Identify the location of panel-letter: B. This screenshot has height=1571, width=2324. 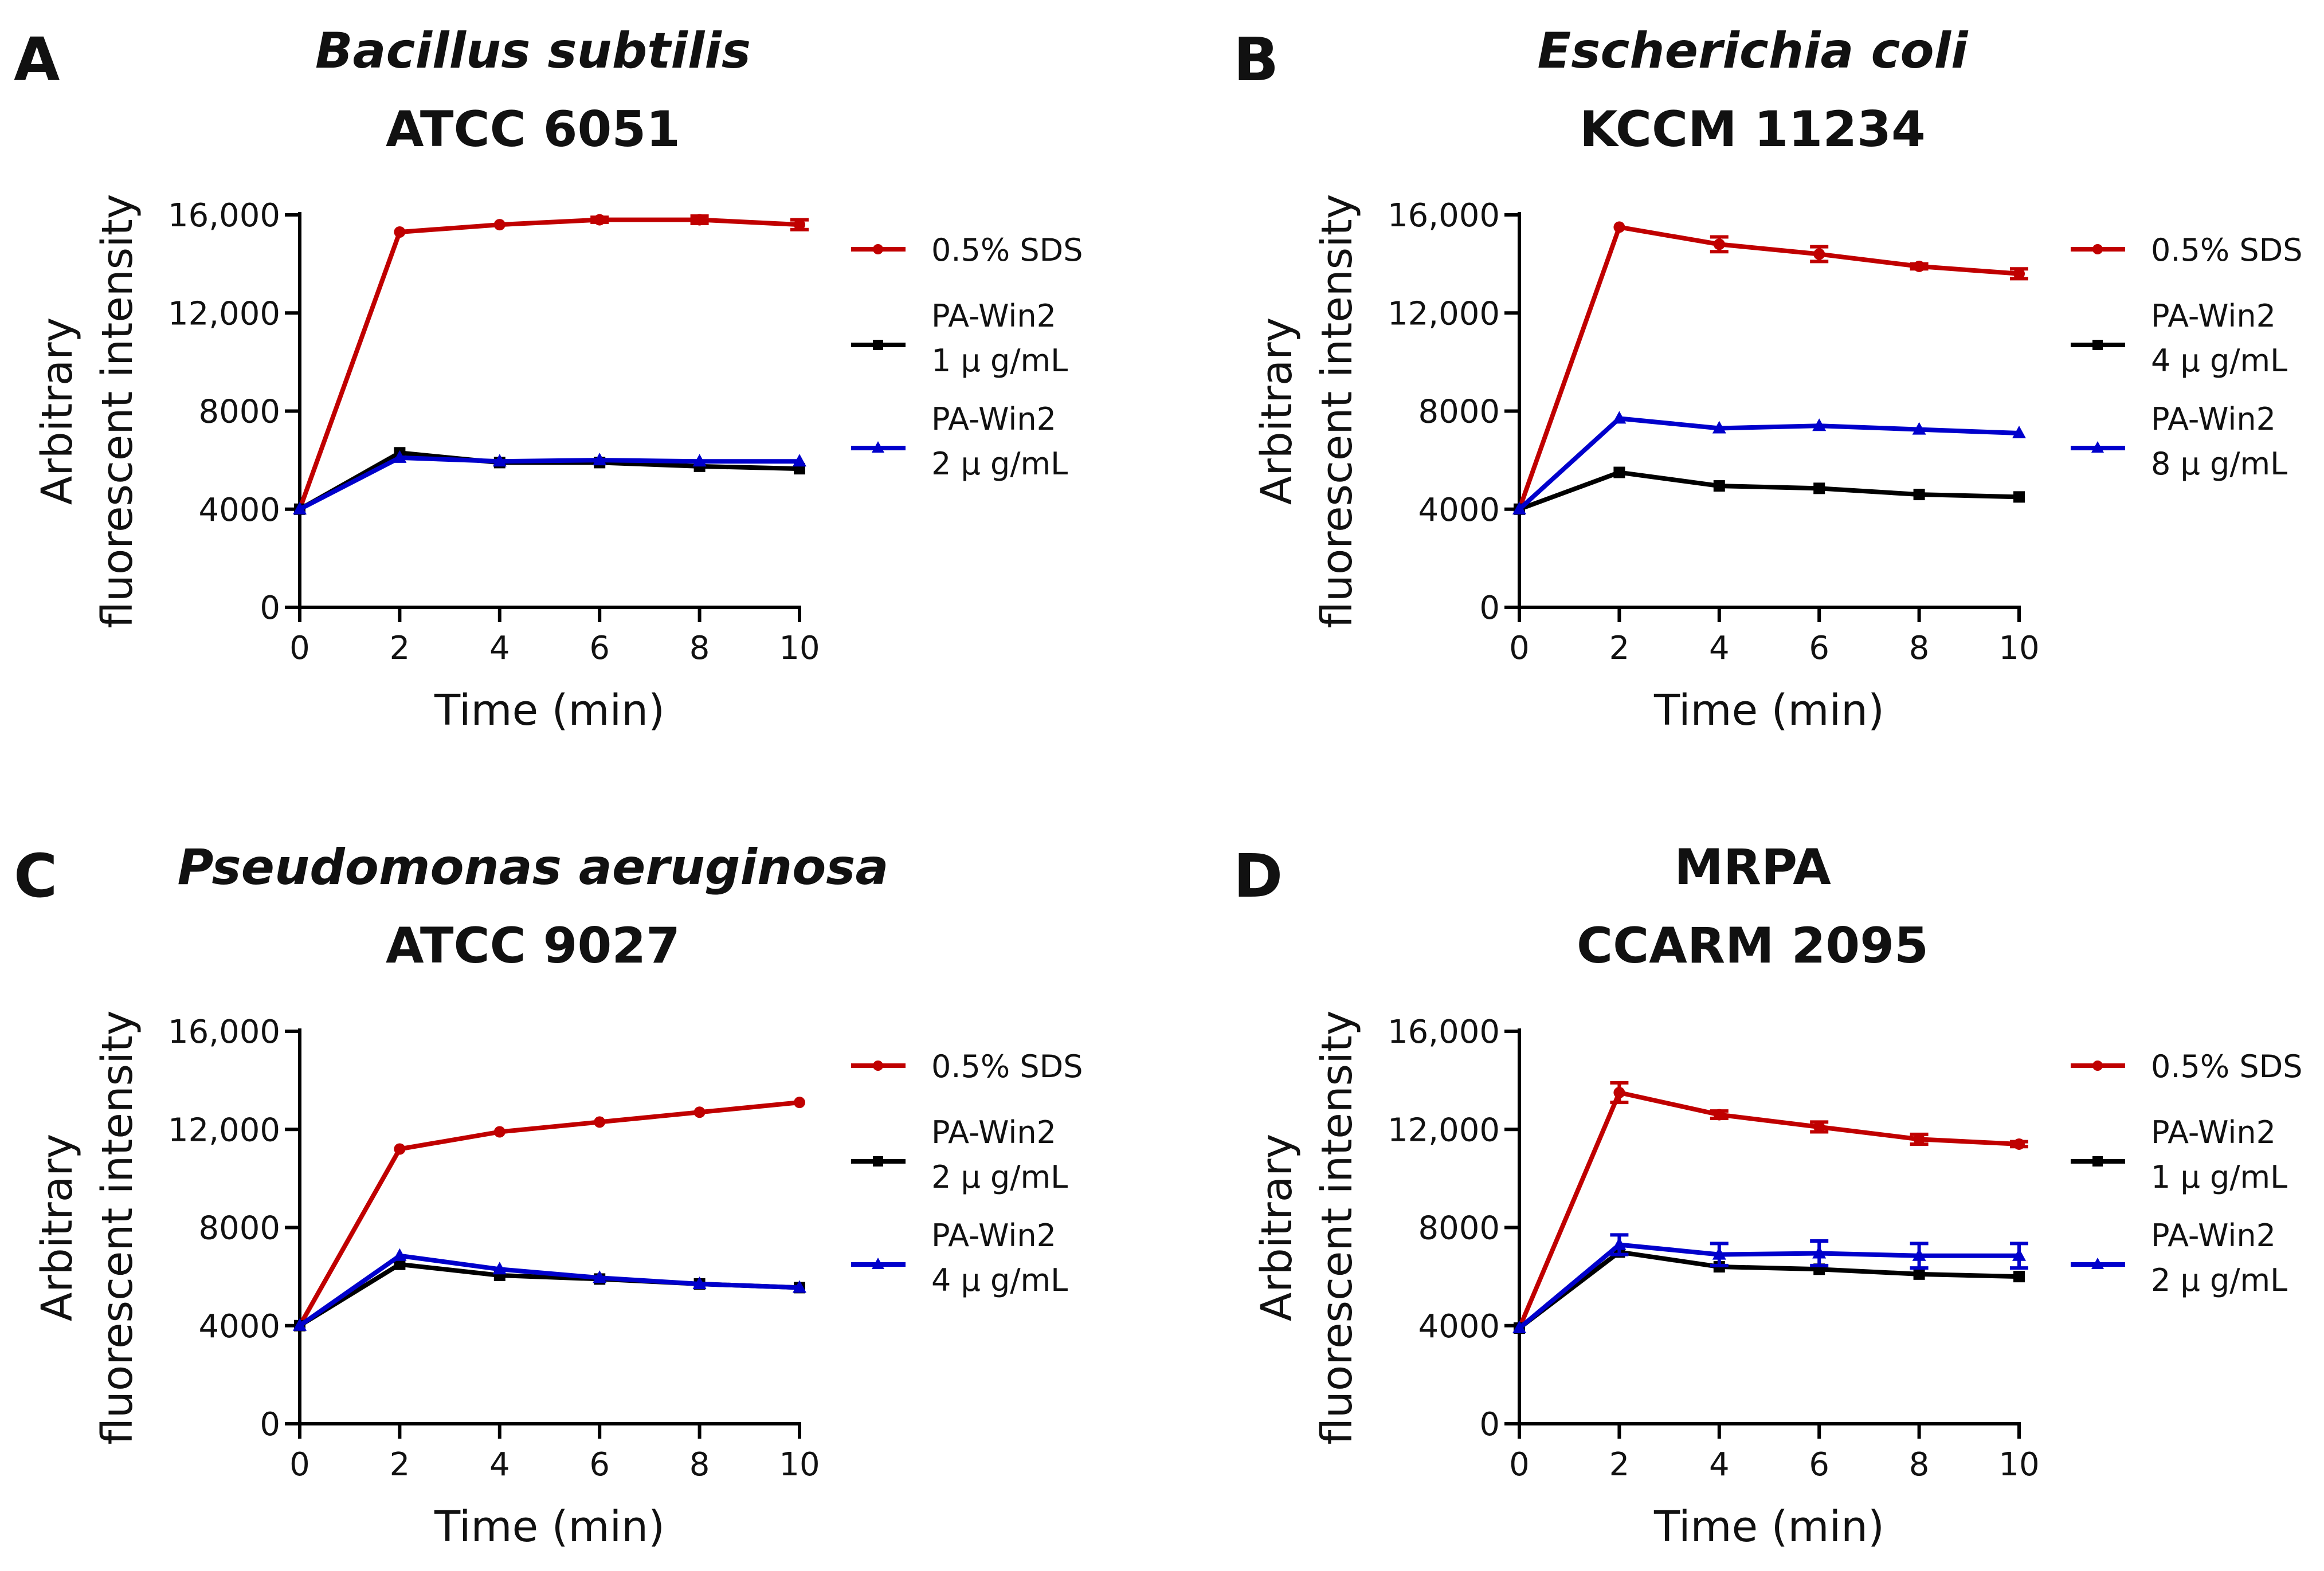
(1256, 60).